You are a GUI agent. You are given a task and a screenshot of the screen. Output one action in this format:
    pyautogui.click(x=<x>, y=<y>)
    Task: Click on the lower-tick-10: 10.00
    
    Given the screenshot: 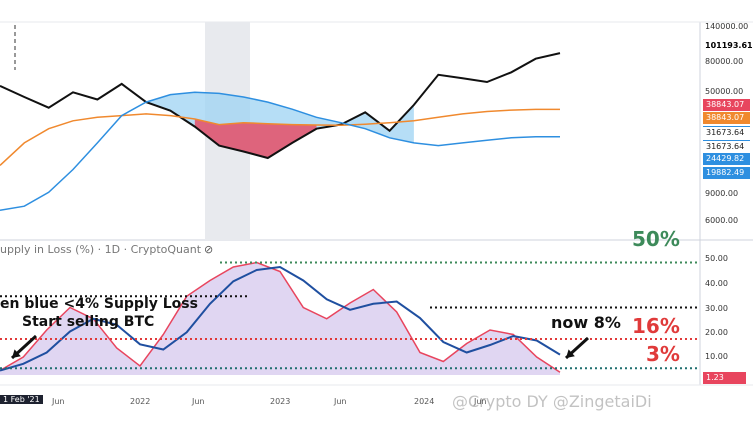 What is the action you would take?
    pyautogui.click(x=716, y=356)
    